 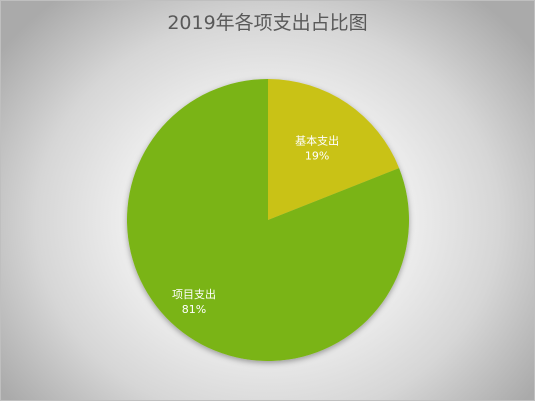 I want to click on slice-value-label: 19%, so click(x=317, y=156).